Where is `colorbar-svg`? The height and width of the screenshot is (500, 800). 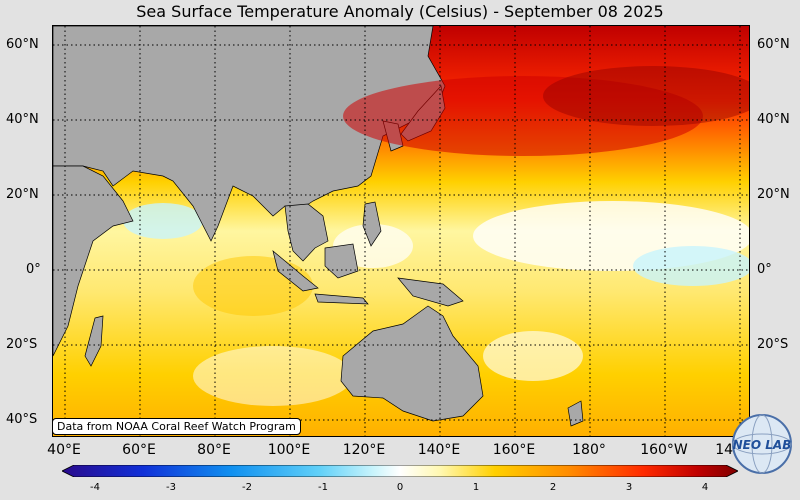
colorbar-svg is located at coordinates (400, 471).